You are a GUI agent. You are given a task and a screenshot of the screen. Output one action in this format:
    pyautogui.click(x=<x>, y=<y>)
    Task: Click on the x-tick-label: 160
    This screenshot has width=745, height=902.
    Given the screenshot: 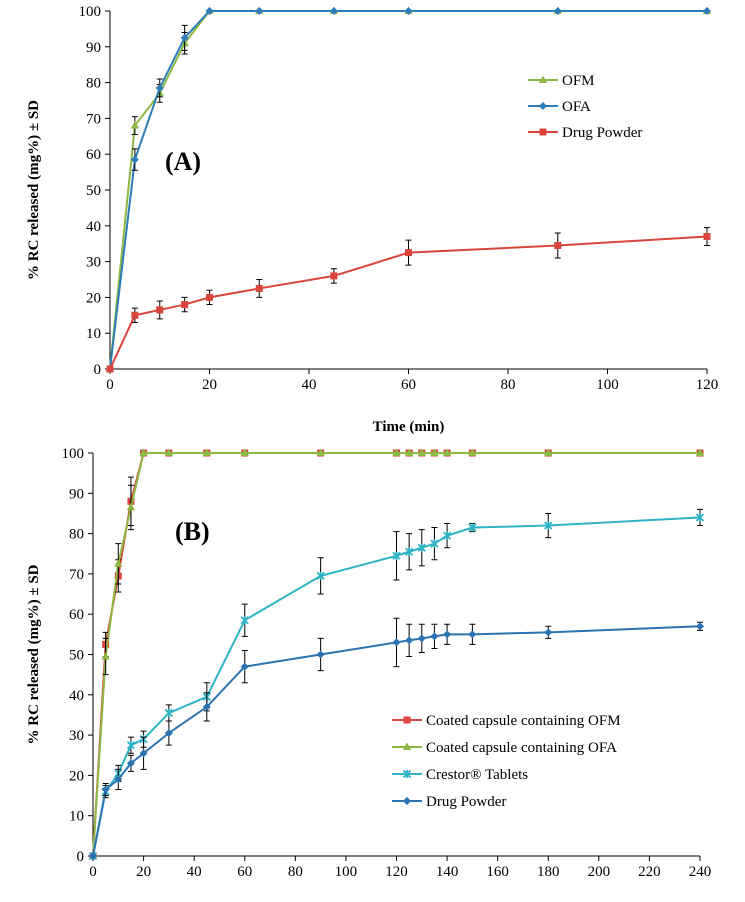 What is the action you would take?
    pyautogui.click(x=497, y=872)
    